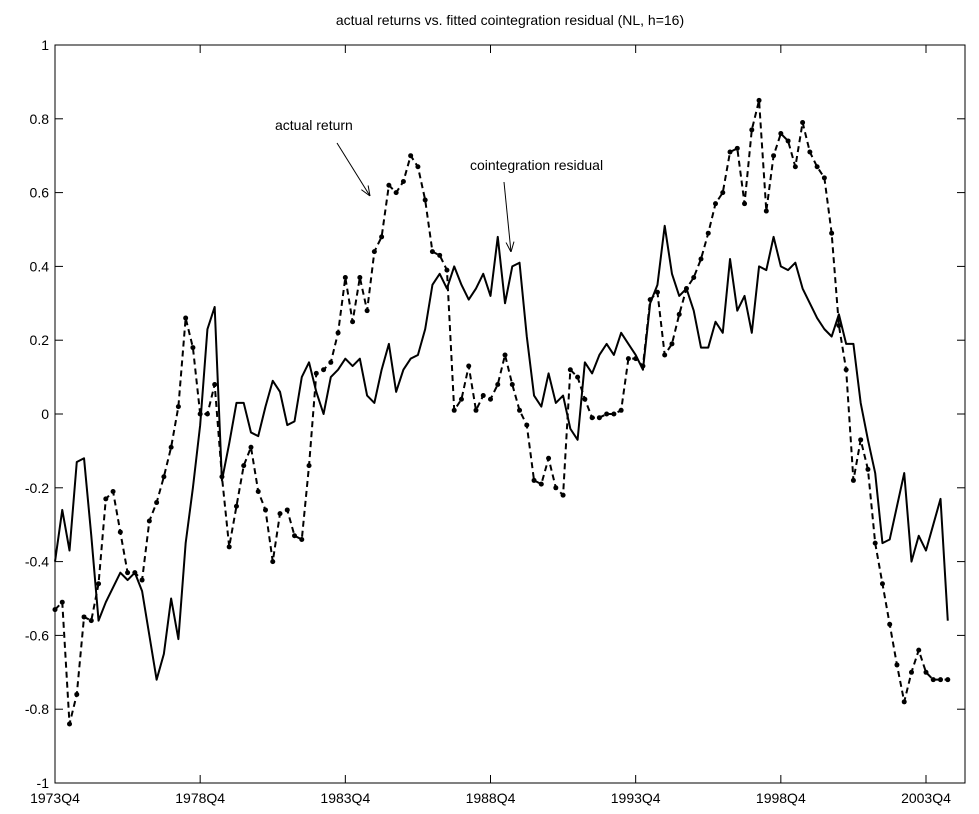 The image size is (979, 814). I want to click on y-tick-label: 0.8, so click(40, 119).